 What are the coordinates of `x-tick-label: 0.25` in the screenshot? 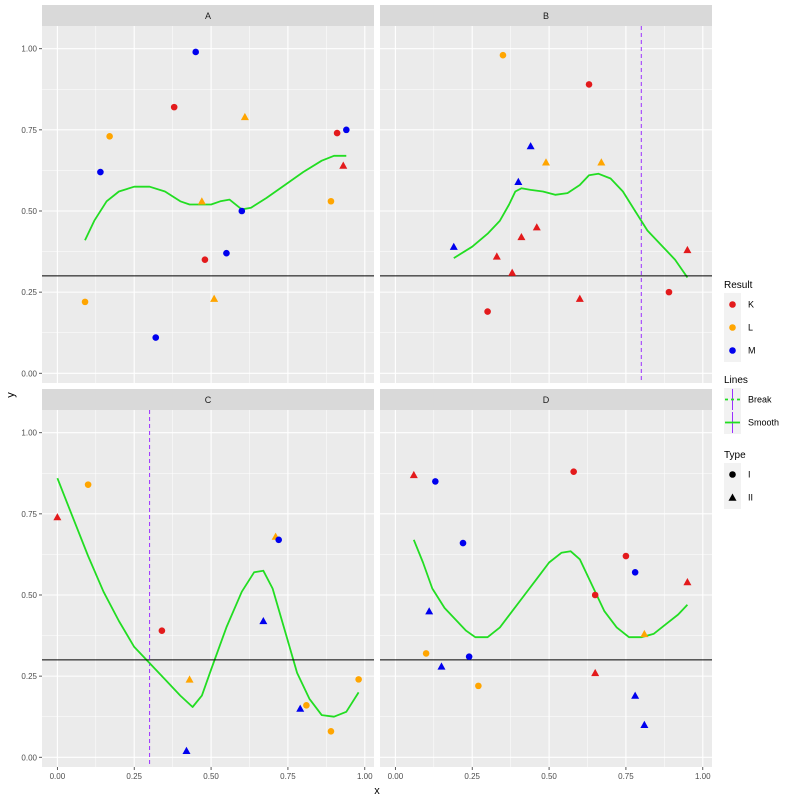 It's located at (134, 776).